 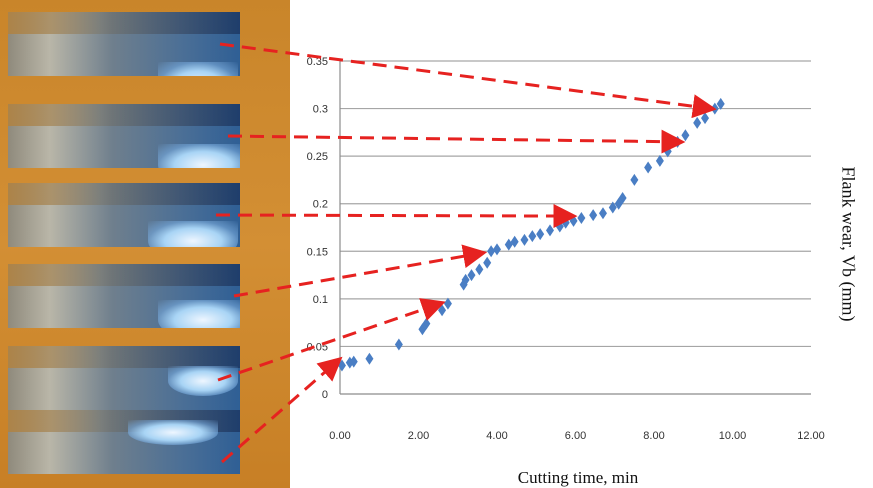 I want to click on x-tick-label: 12.00, so click(x=811, y=436).